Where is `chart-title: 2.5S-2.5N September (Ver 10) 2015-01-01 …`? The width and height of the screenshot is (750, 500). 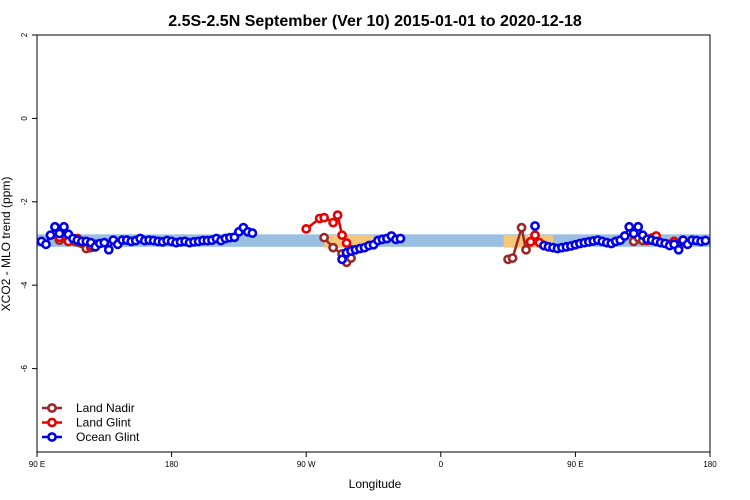
chart-title: 2.5S-2.5N September (Ver 10) 2015-01-01 … is located at coordinates (375, 21).